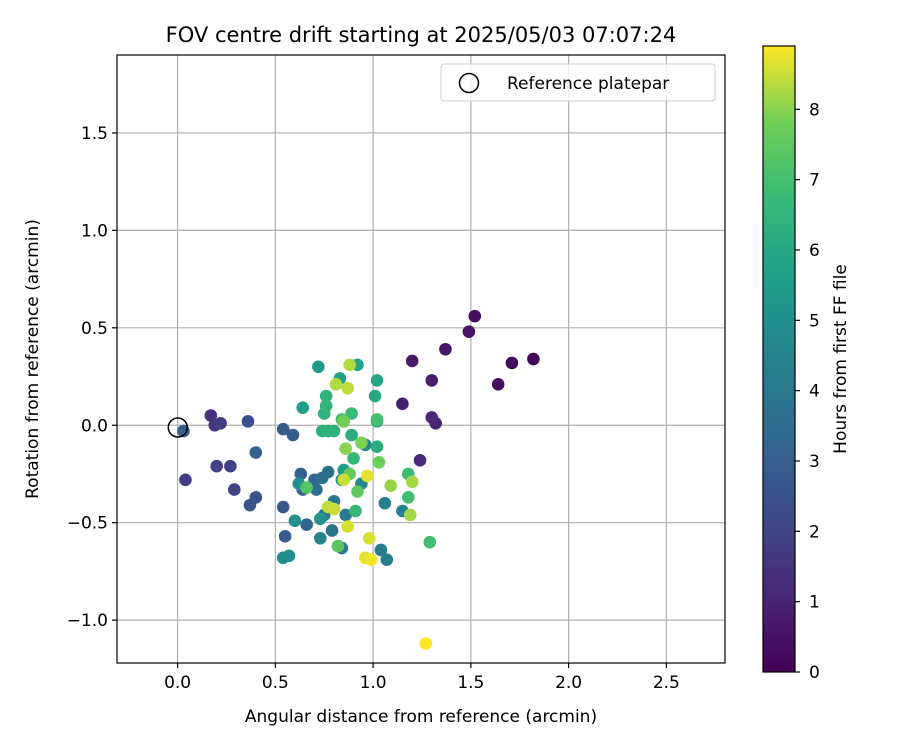  Describe the element at coordinates (87, 524) in the screenshot. I see `y-tick-label: −0.5` at that location.